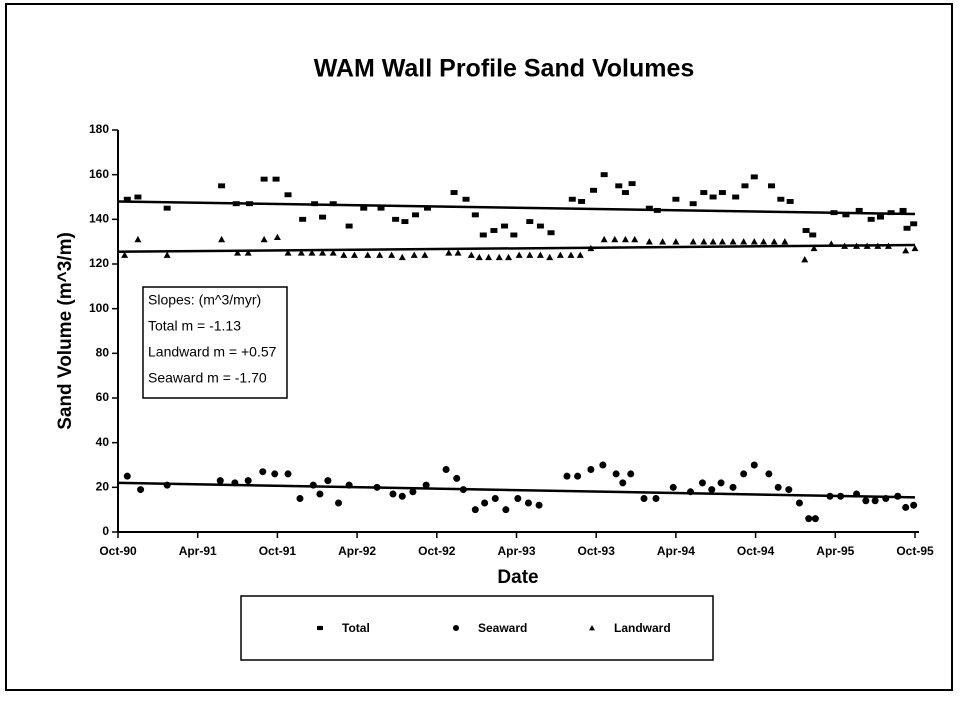 This screenshot has width=960, height=701. I want to click on x-tick-label: Oct-93, so click(597, 551).